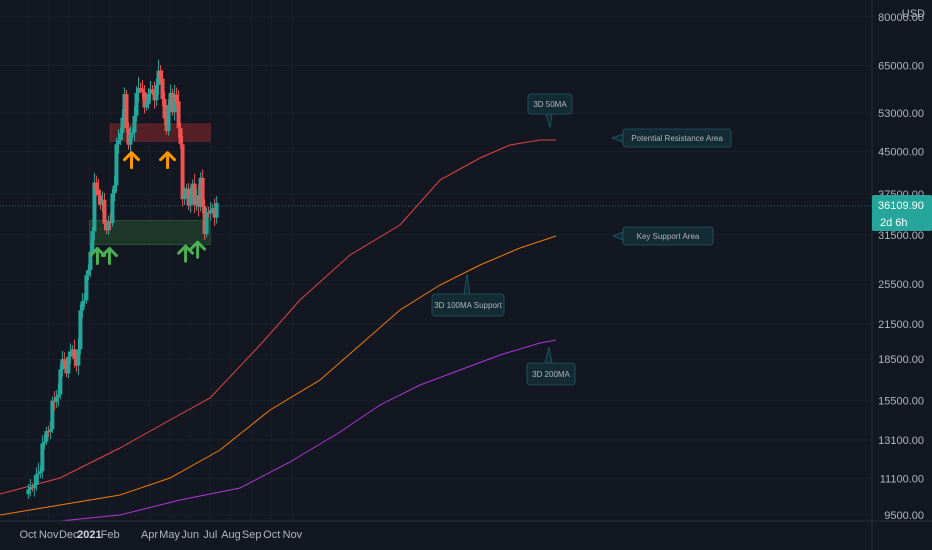 The height and width of the screenshot is (550, 932). I want to click on callout-support: Key Support Area, so click(662, 236).